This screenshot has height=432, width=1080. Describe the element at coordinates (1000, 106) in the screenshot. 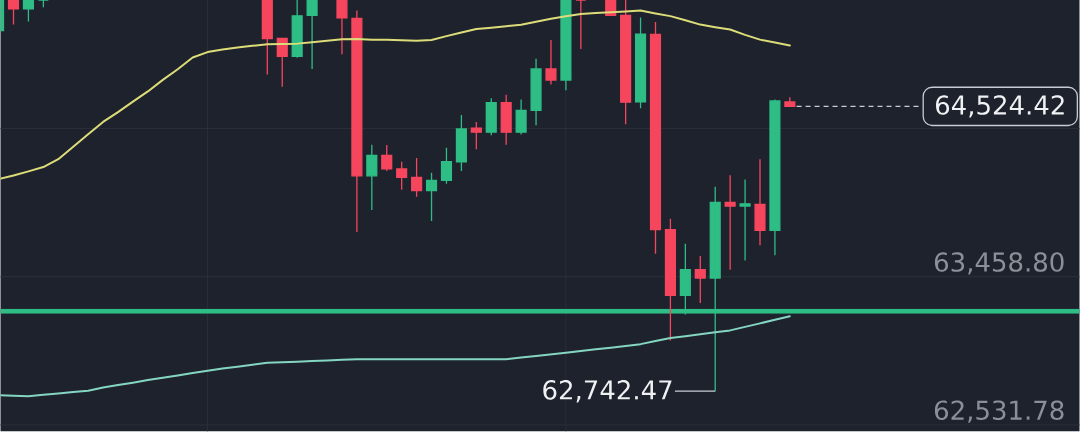

I see `ref-line-label: 64,524.42` at that location.